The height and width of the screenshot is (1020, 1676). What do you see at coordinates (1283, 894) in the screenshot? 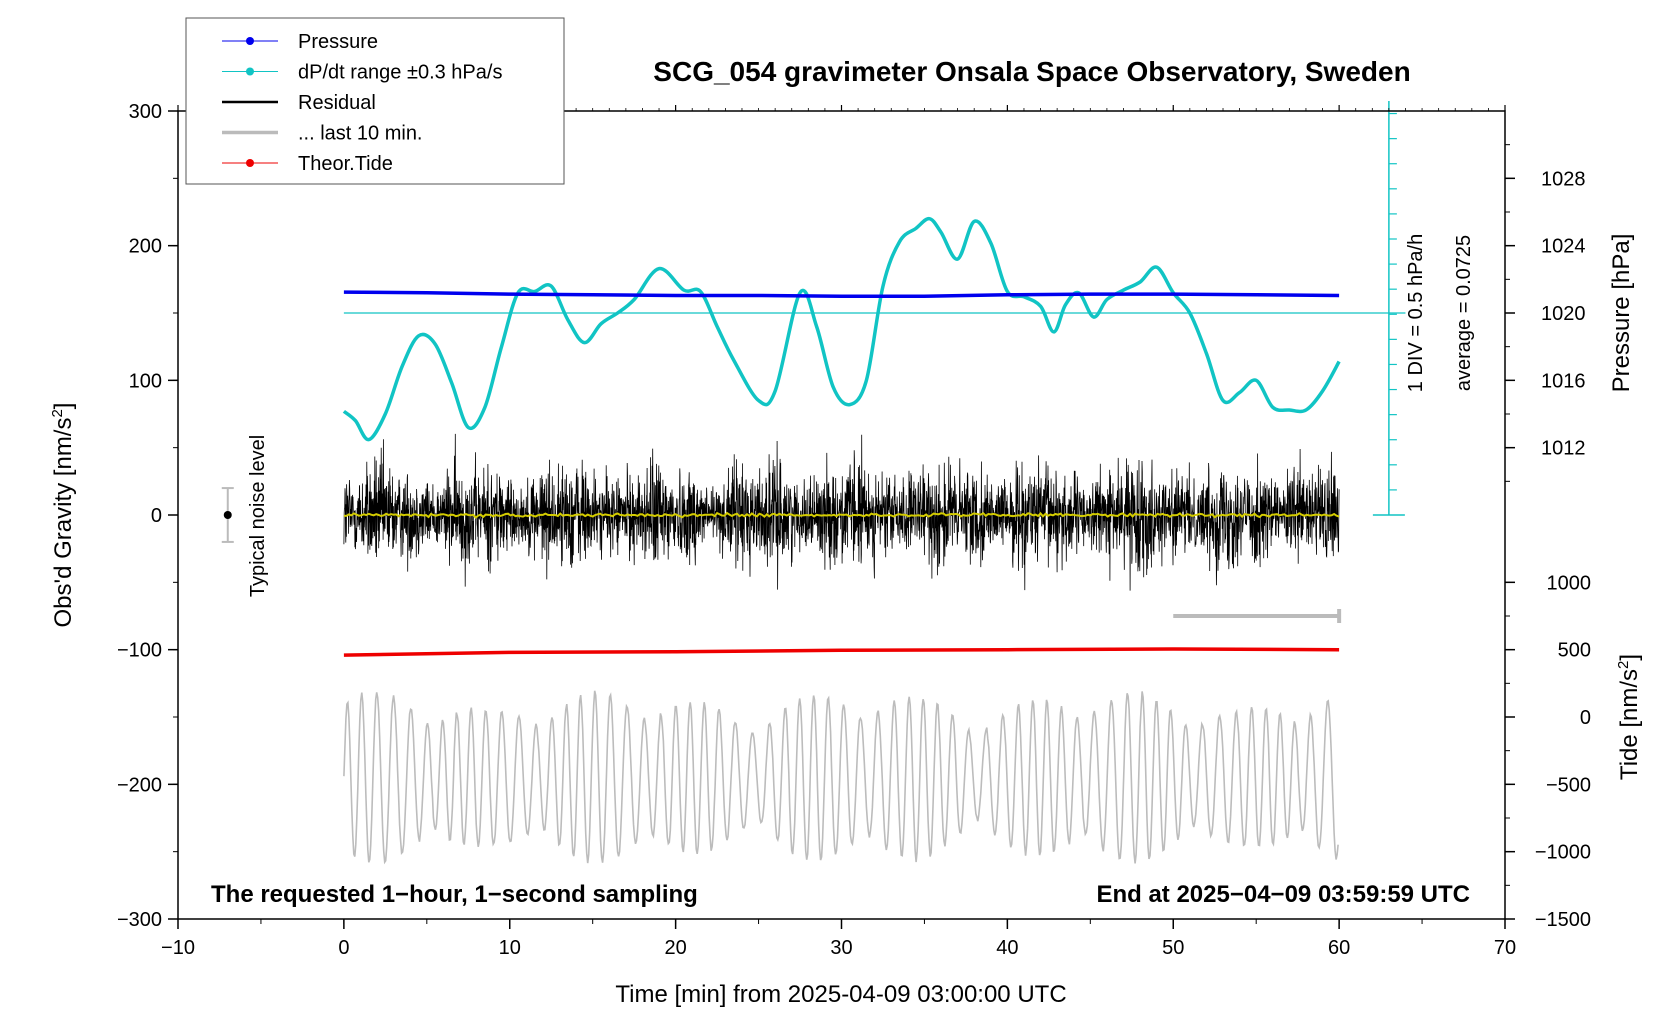
I see `footer-right-note: End at 2025−04−09 03:59:59 UTC` at bounding box center [1283, 894].